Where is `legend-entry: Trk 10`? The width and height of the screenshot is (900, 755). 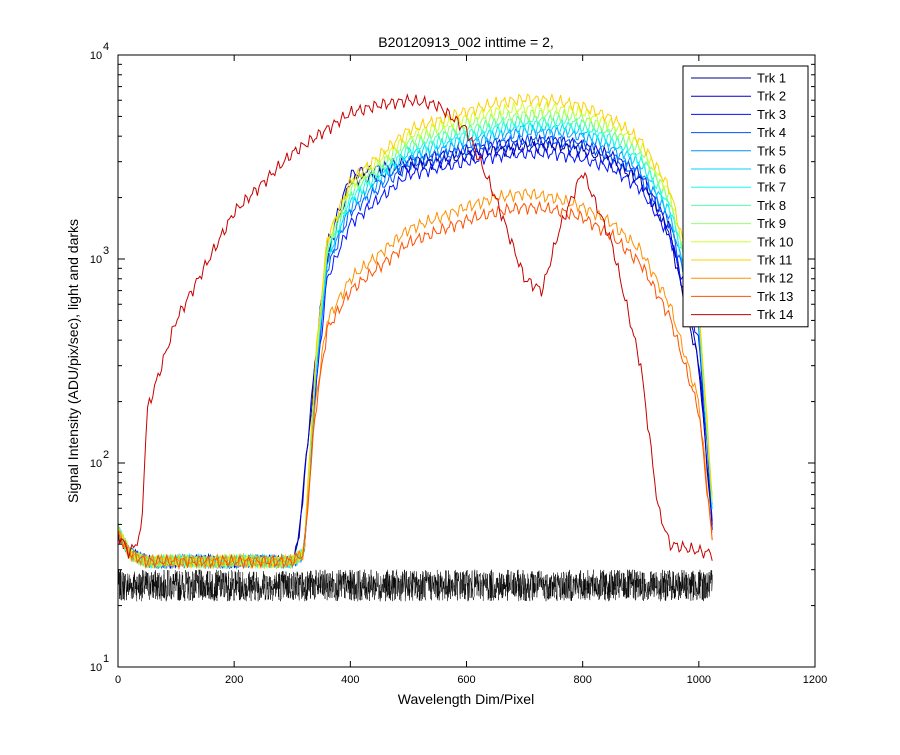
legend-entry: Trk 10 is located at coordinates (775, 241).